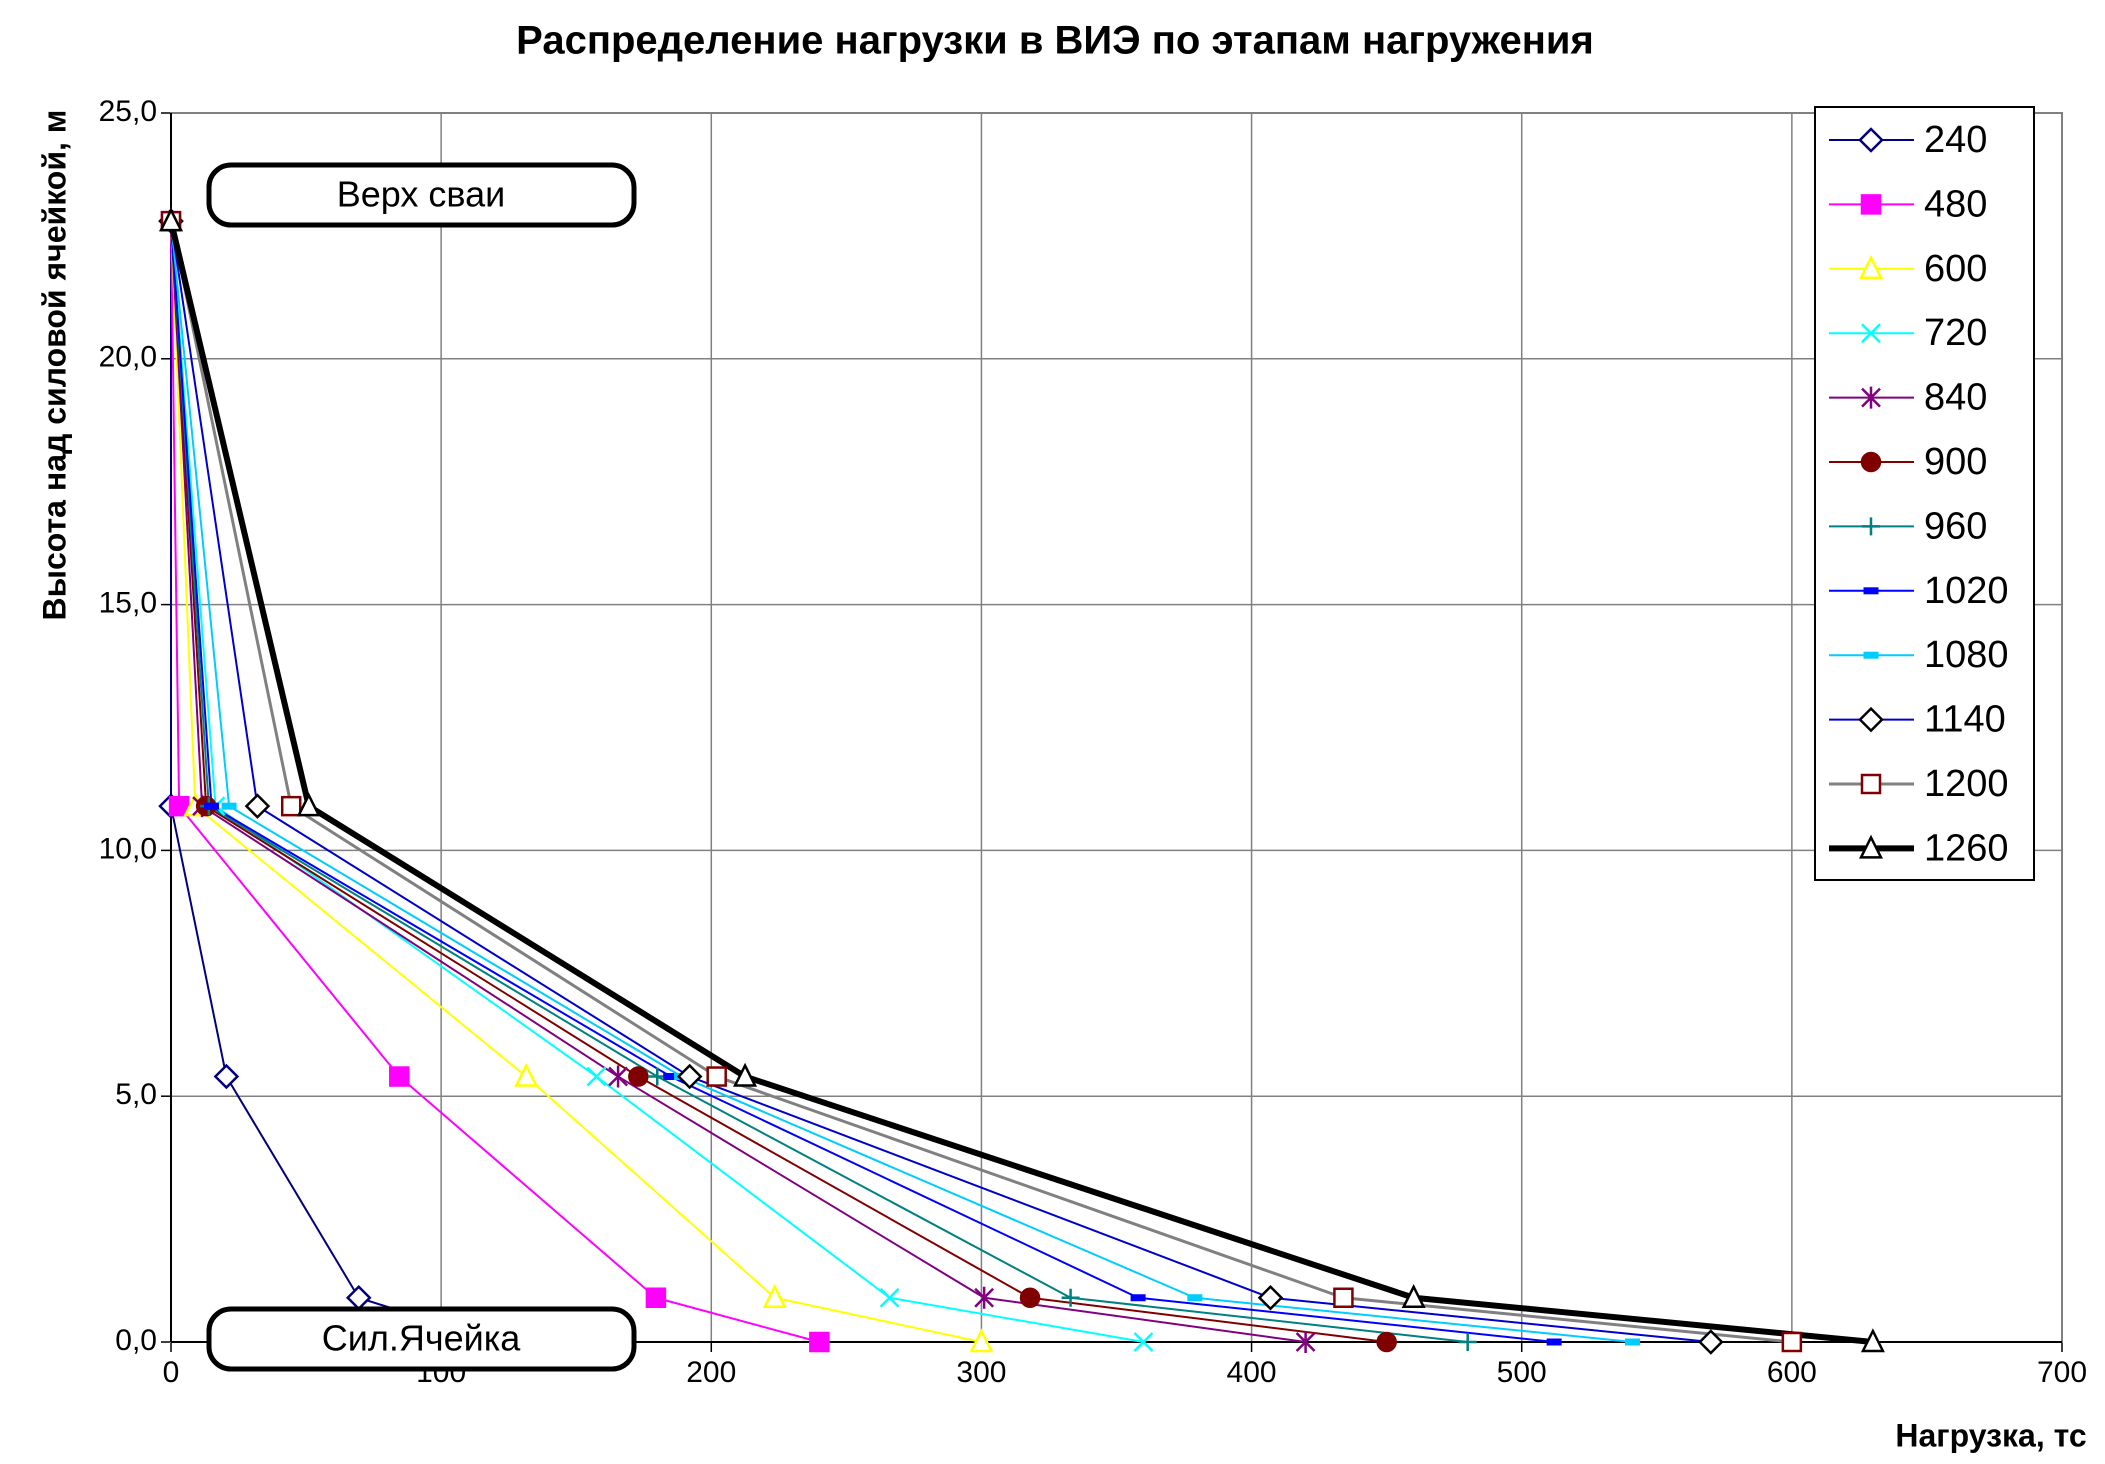 Image resolution: width=2105 pixels, height=1464 pixels. What do you see at coordinates (1966, 655) in the screenshot?
I see `legend-label: 1080` at bounding box center [1966, 655].